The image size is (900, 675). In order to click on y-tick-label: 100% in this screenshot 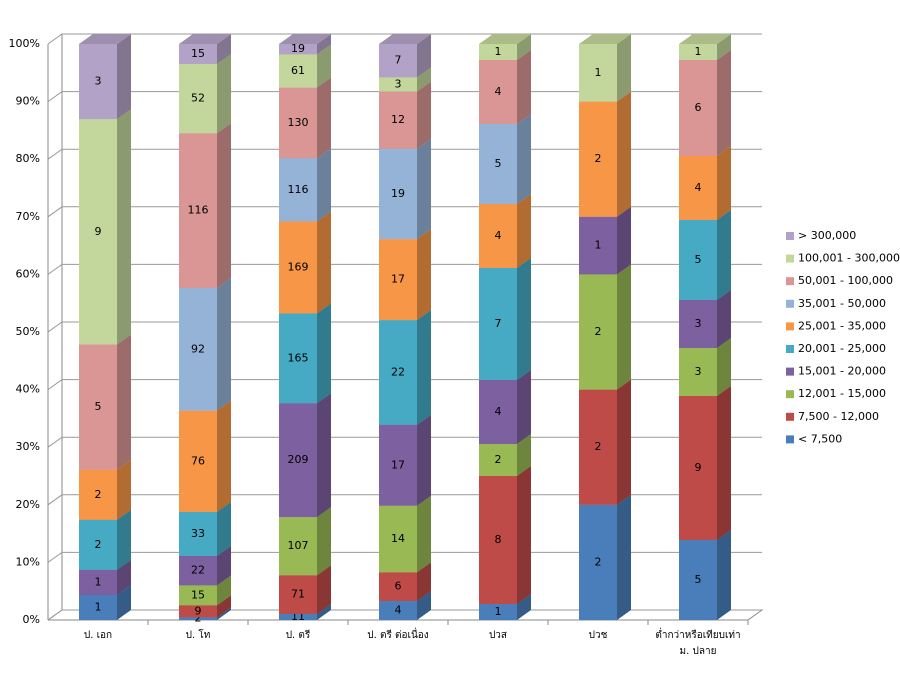, I will do `click(24, 43)`.